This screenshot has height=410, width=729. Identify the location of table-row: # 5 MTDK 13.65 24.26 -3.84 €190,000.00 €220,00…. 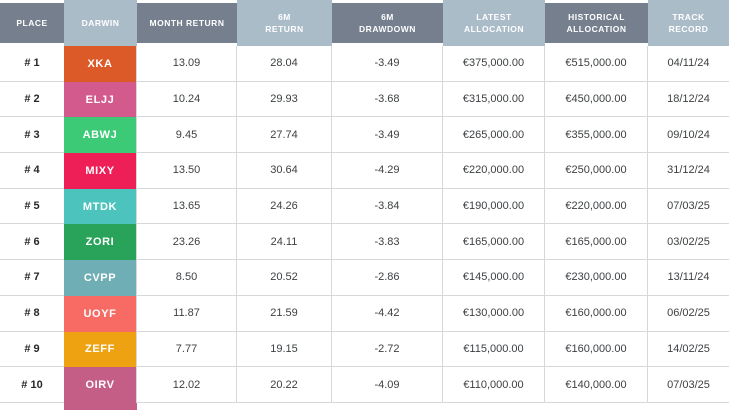
(364, 206).